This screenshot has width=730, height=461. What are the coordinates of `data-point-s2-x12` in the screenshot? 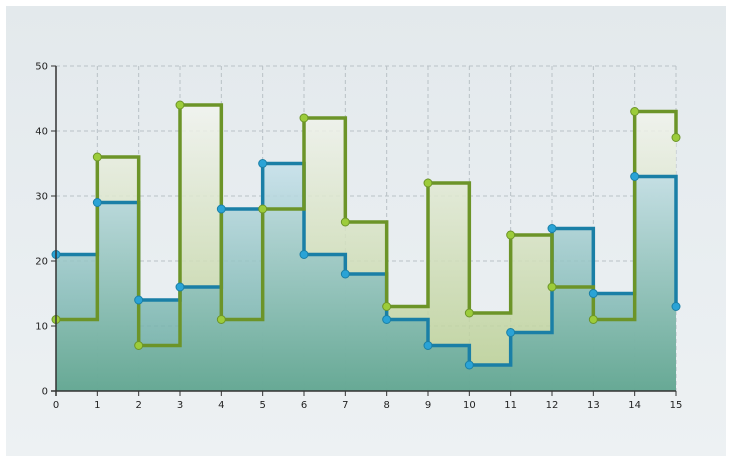 It's located at (552, 287).